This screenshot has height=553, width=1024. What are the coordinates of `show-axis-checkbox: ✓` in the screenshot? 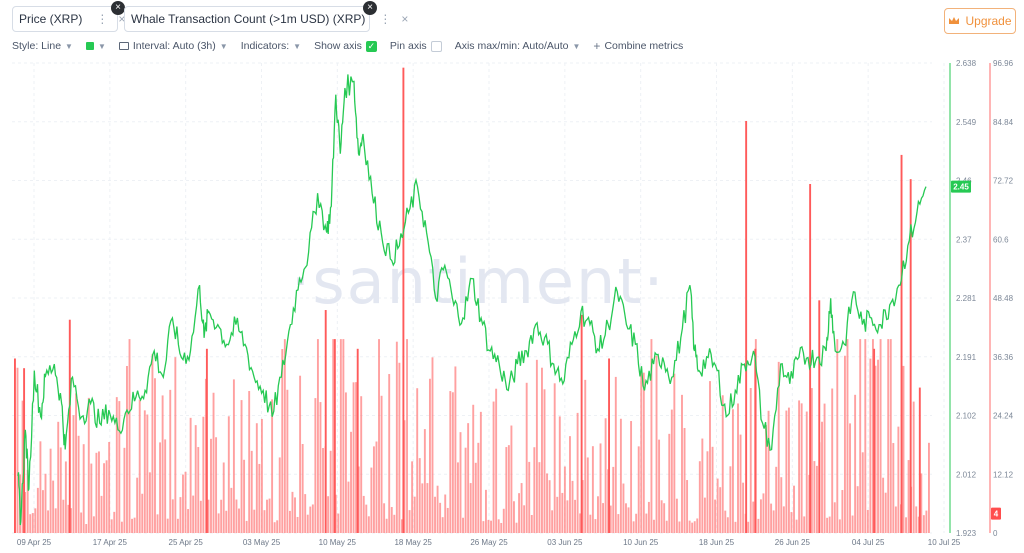 It's located at (371, 46).